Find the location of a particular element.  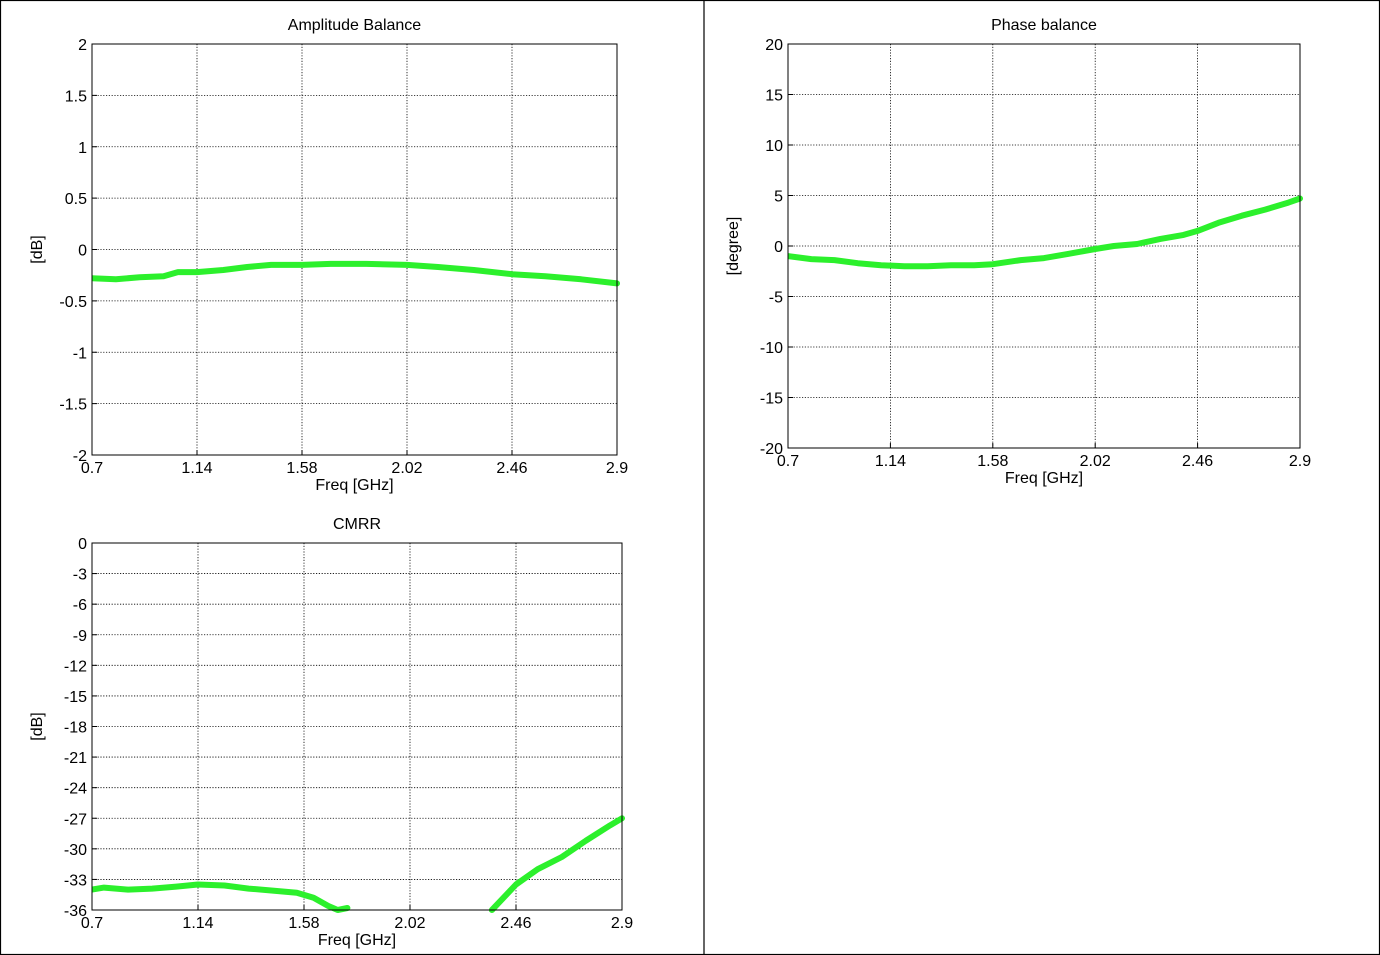

y-tick-label: -5 is located at coordinates (776, 298).